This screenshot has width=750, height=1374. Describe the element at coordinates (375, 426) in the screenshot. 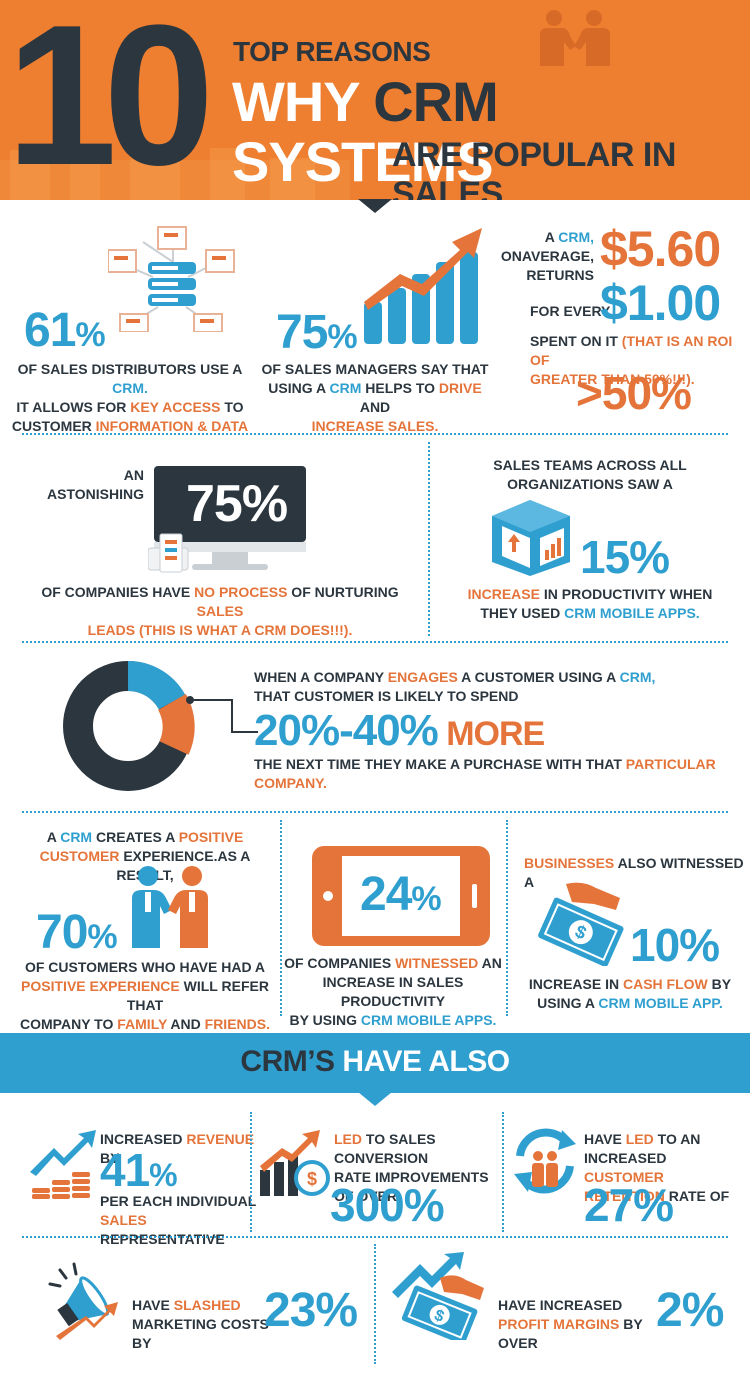

I see `stat75a-l3: INCREASE SALES.` at that location.